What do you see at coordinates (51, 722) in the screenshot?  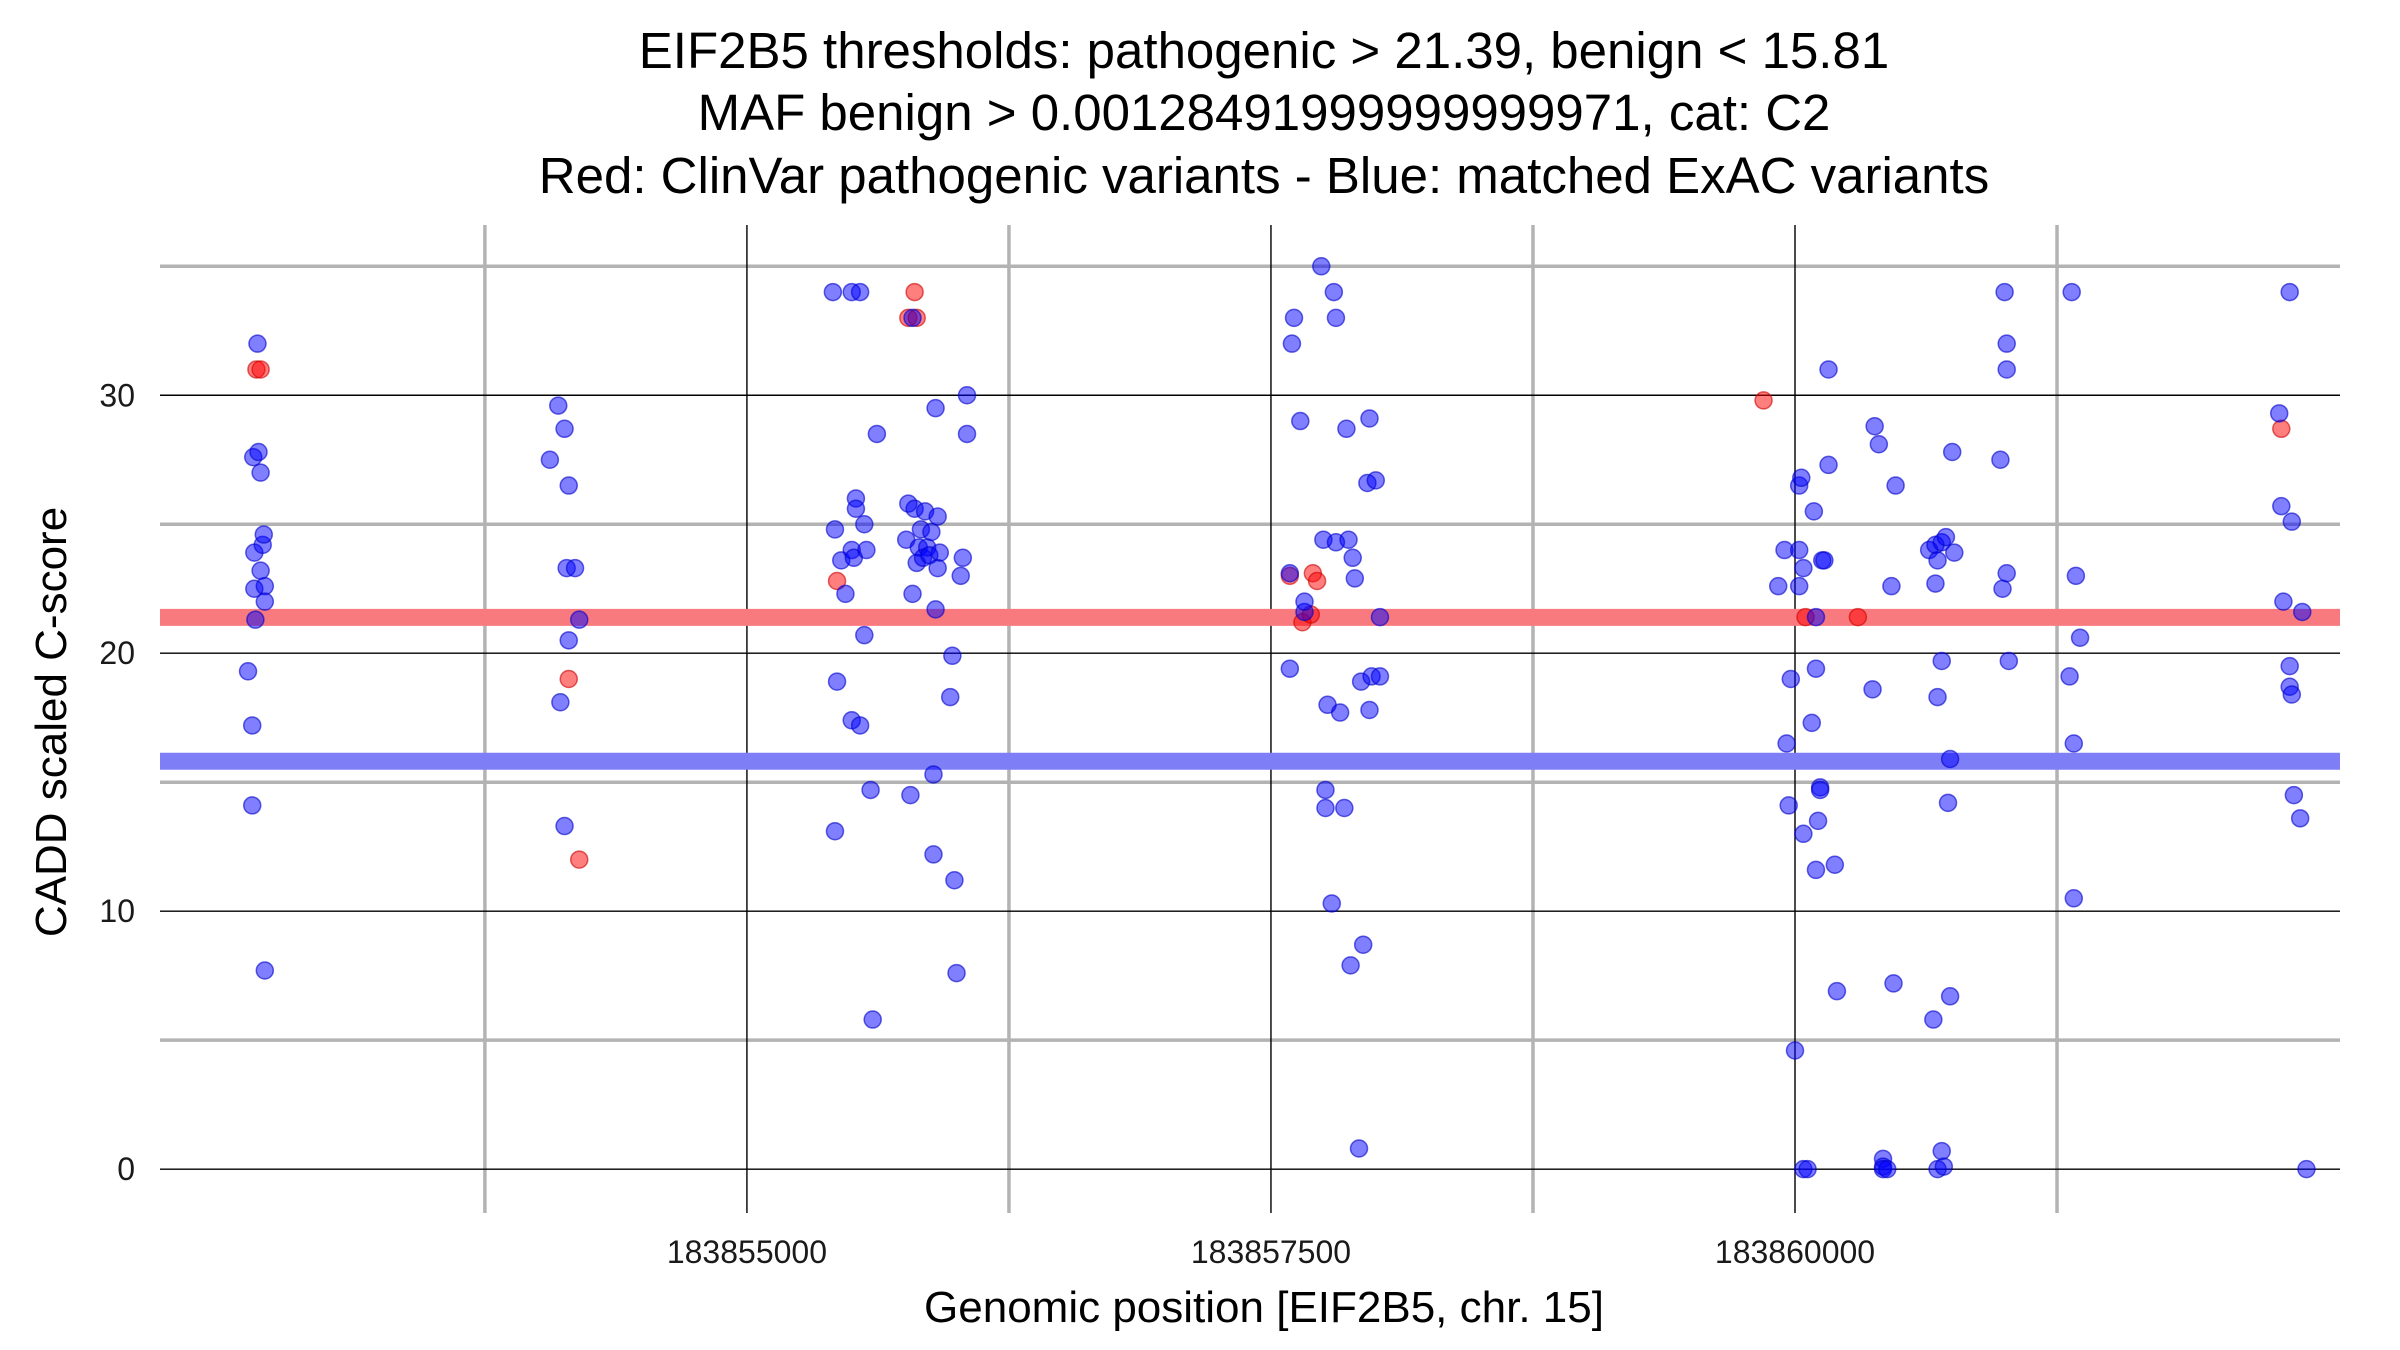 I see `y-axis-title: CADD scaled C-score` at bounding box center [51, 722].